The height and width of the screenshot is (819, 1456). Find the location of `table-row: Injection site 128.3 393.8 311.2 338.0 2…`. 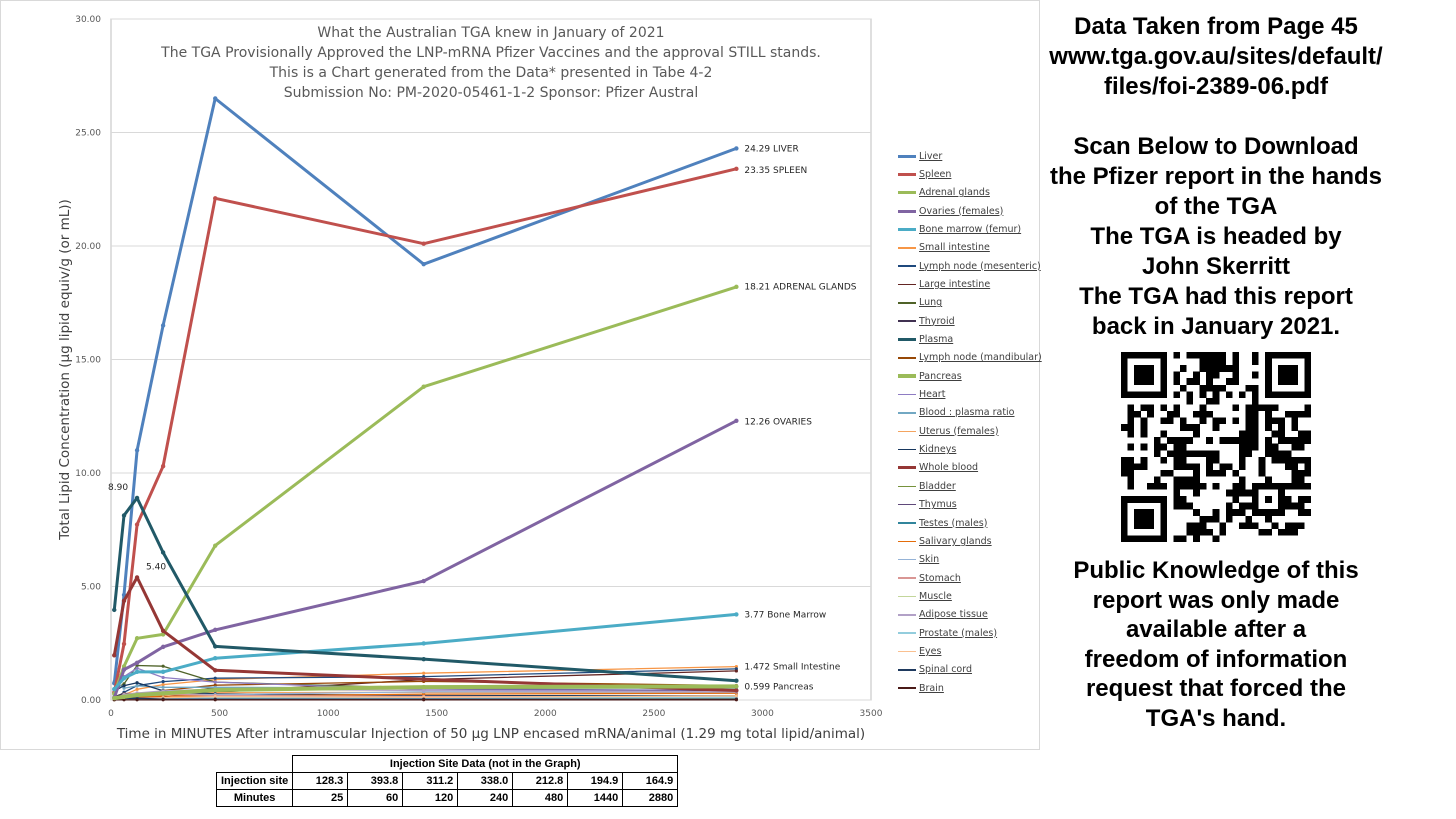

table-row: Injection site 128.3 393.8 311.2 338.0 2… is located at coordinates (447, 781).